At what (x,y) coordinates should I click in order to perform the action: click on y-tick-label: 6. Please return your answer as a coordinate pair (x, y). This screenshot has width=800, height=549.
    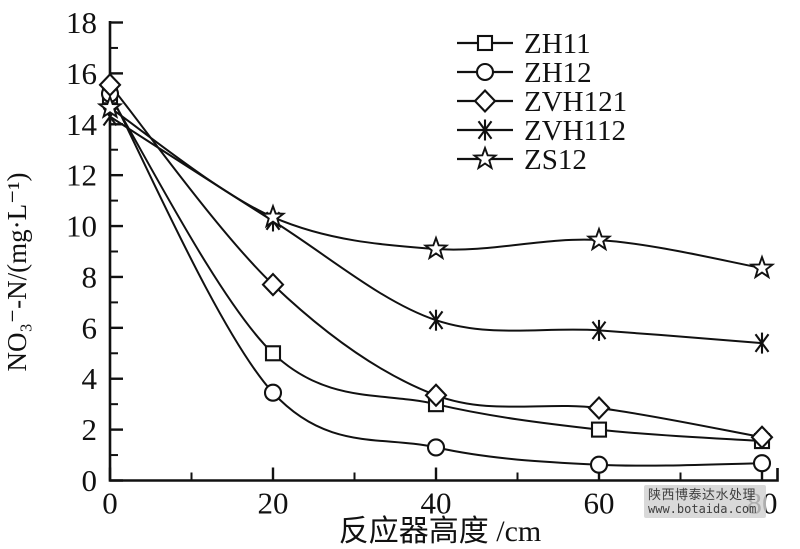
    Looking at the image, I should click on (90, 327).